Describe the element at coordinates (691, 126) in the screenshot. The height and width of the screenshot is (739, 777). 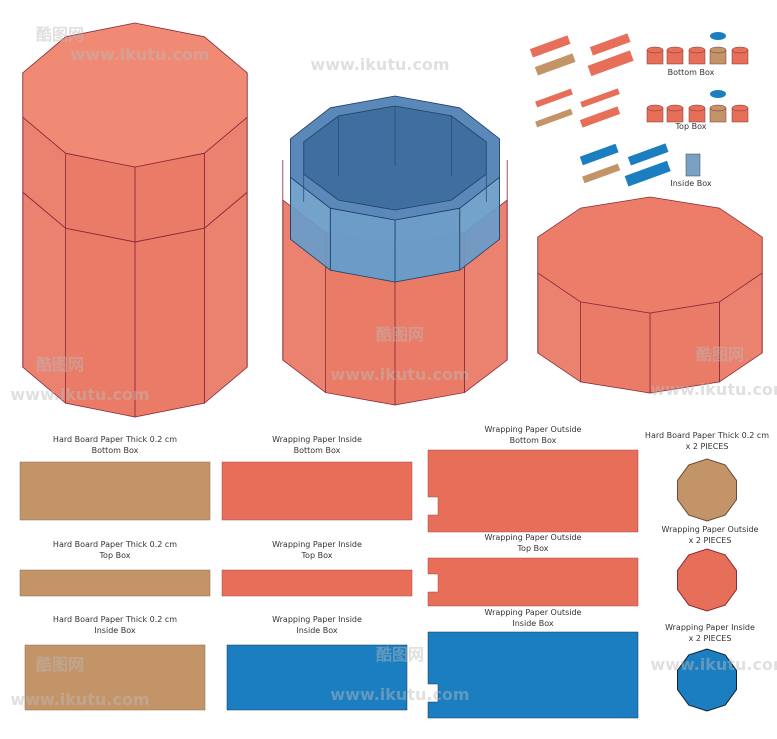
I see `legend-label: Top Box` at that location.